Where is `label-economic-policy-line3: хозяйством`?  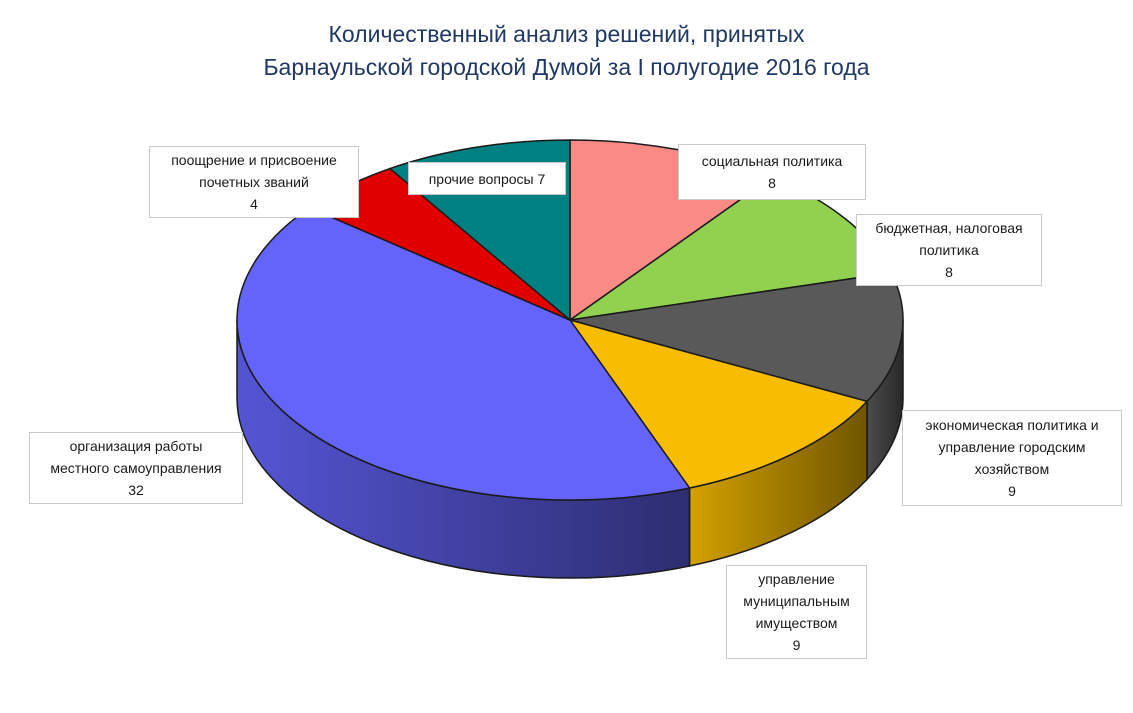 label-economic-policy-line3: хозяйством is located at coordinates (1012, 469).